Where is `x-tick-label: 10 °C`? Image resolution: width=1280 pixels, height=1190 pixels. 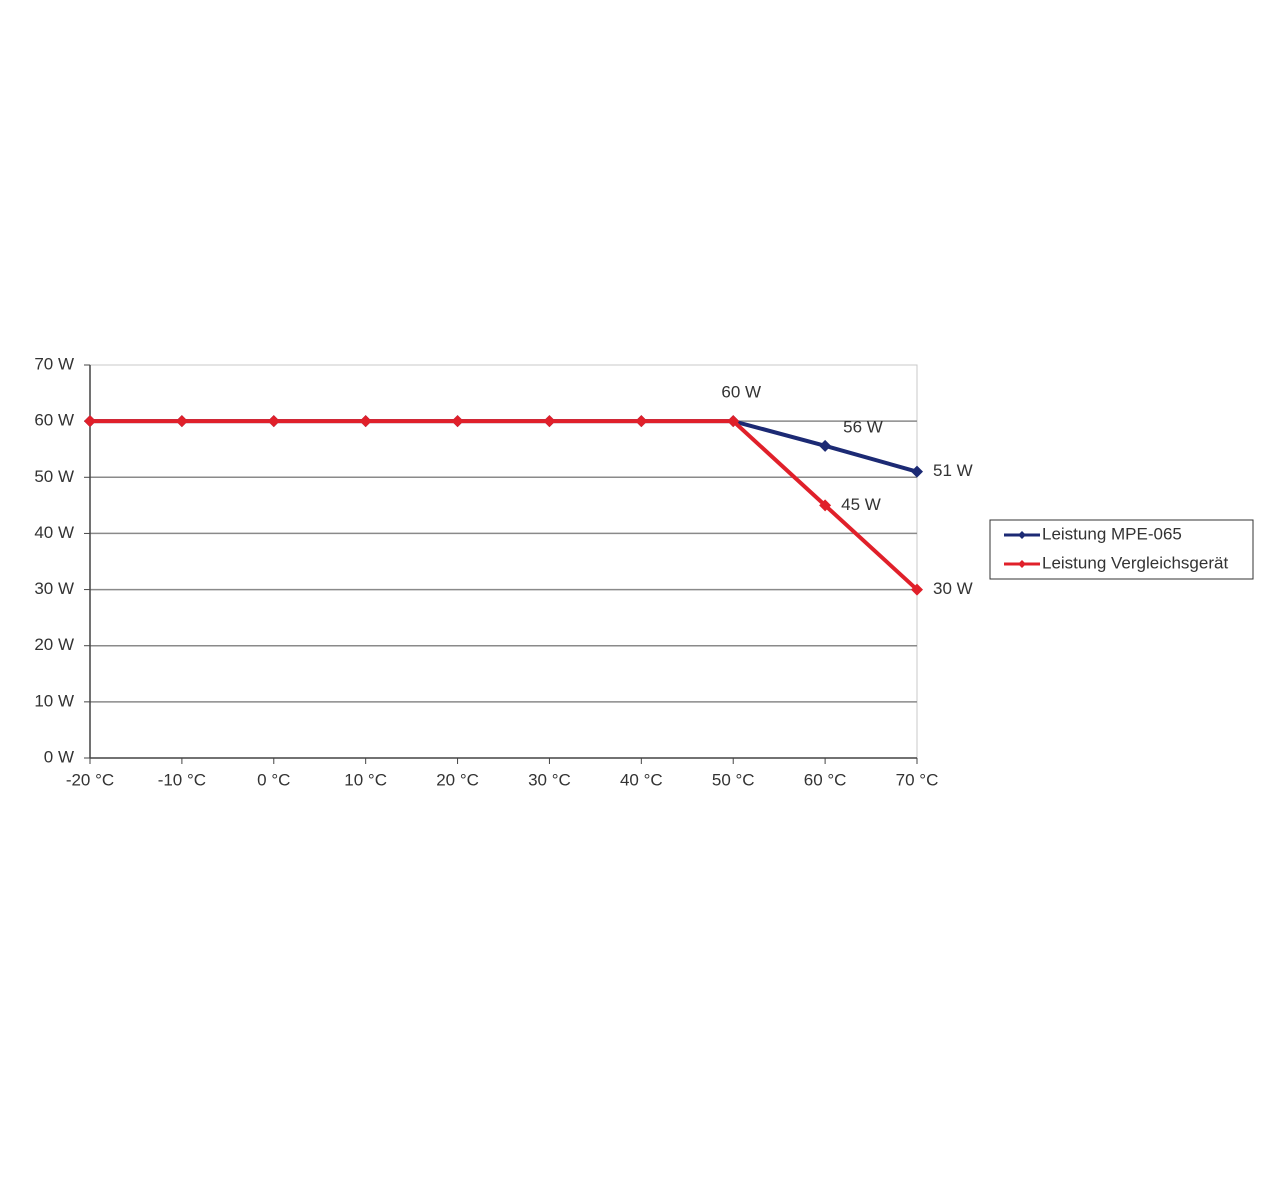 x-tick-label: 10 °C is located at coordinates (365, 779).